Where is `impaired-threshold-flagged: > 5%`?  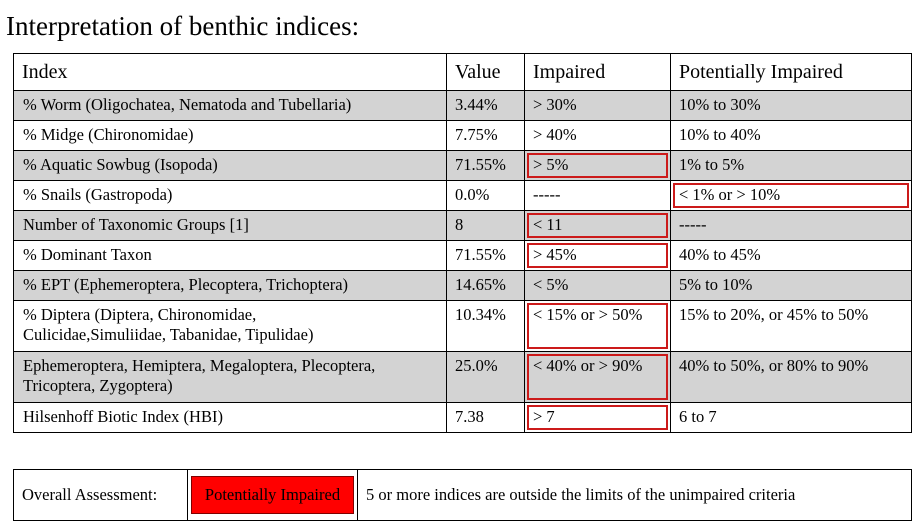 impaired-threshold-flagged: > 5% is located at coordinates (597, 165).